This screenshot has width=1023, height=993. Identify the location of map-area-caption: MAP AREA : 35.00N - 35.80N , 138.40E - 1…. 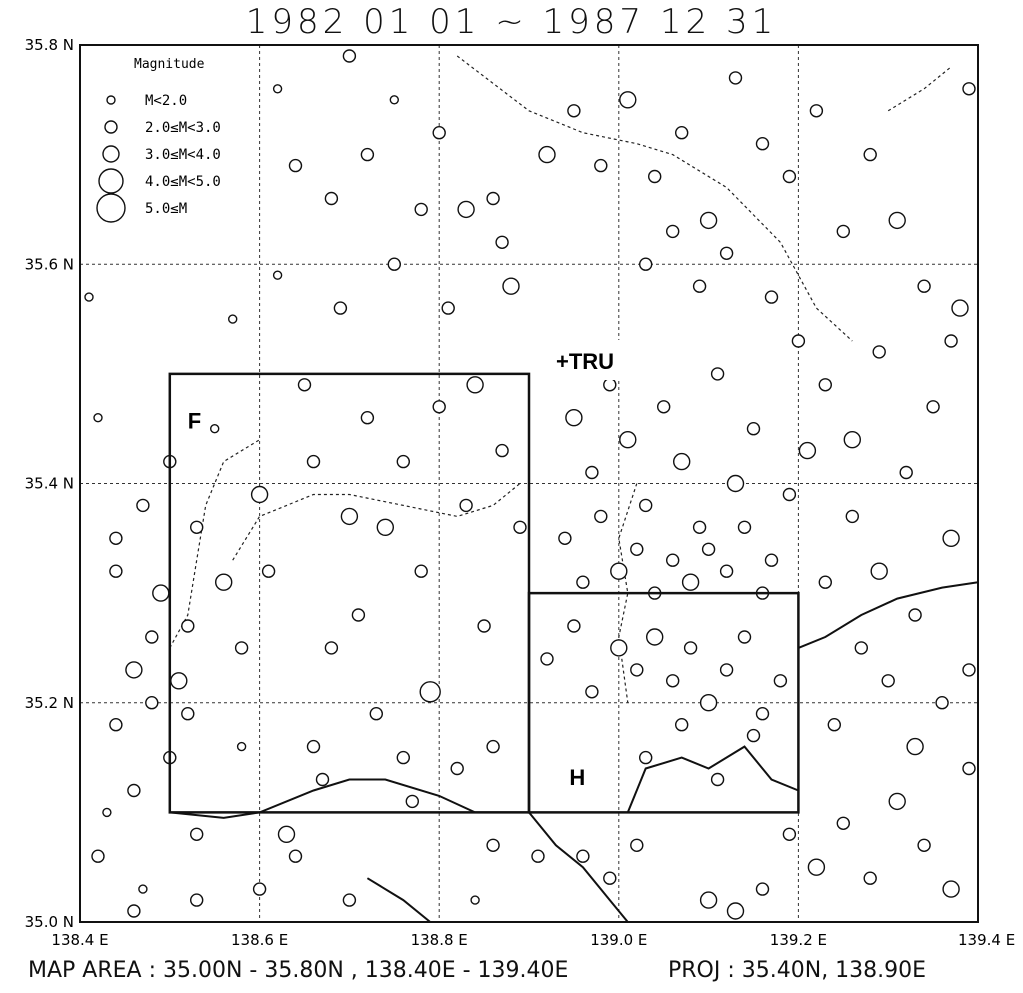
(298, 970).